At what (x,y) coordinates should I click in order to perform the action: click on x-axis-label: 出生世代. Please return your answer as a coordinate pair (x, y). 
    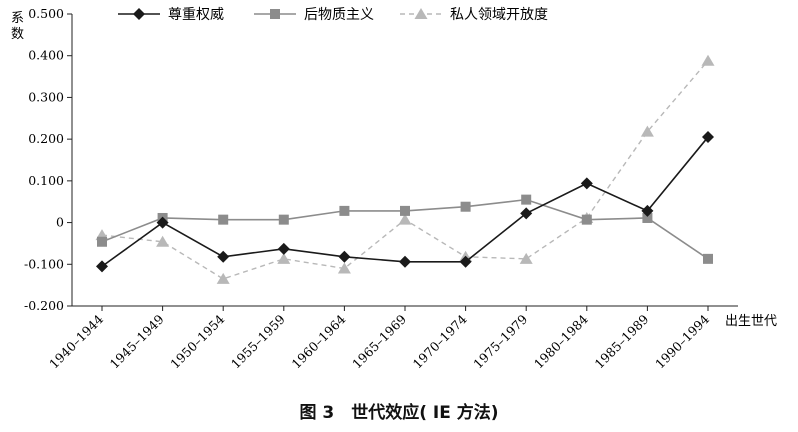
    Looking at the image, I should click on (751, 321).